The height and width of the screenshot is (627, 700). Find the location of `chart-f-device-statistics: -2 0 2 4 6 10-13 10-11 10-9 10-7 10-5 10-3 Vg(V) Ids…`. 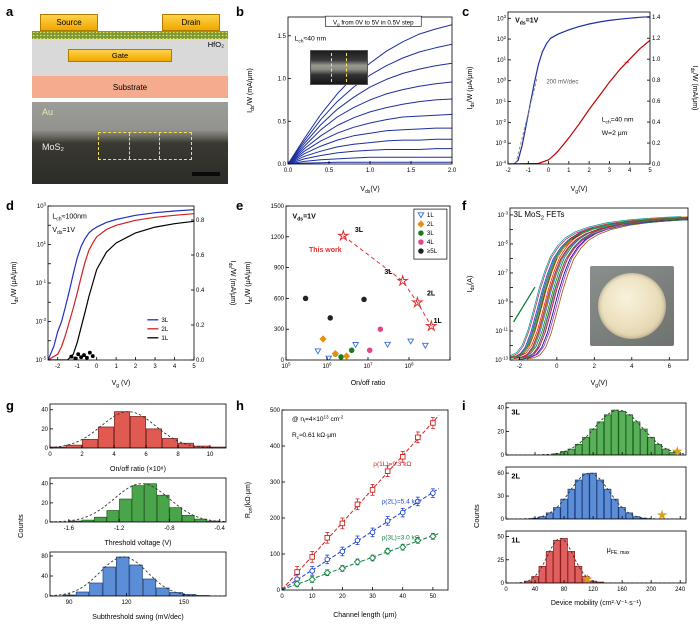

chart-f-device-statistics: -2 0 2 4 6 10-13 10-11 10-9 10-7 10-5 10-3 Vg(V) Ids… is located at coordinates (578, 298).